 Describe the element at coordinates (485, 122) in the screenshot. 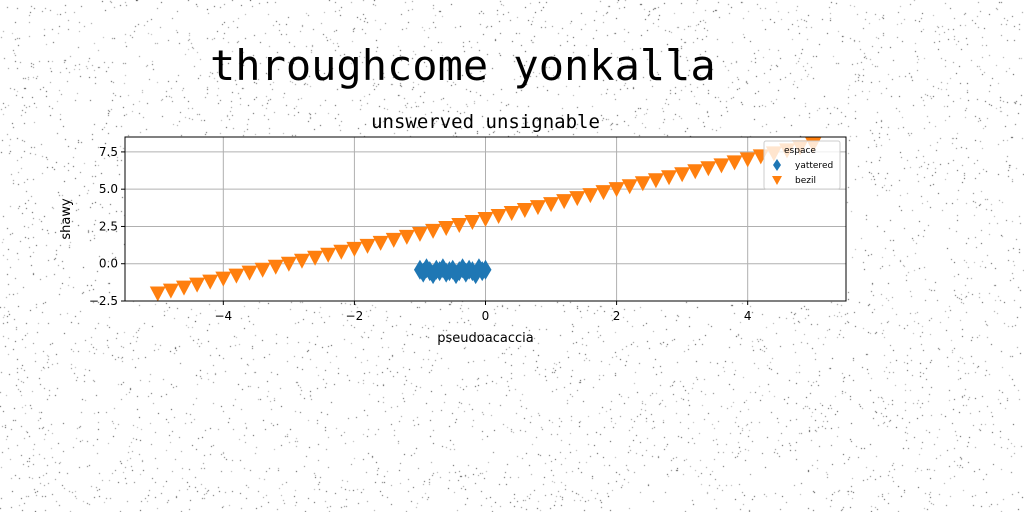

I see `chart-title: unswerved unsignable` at that location.